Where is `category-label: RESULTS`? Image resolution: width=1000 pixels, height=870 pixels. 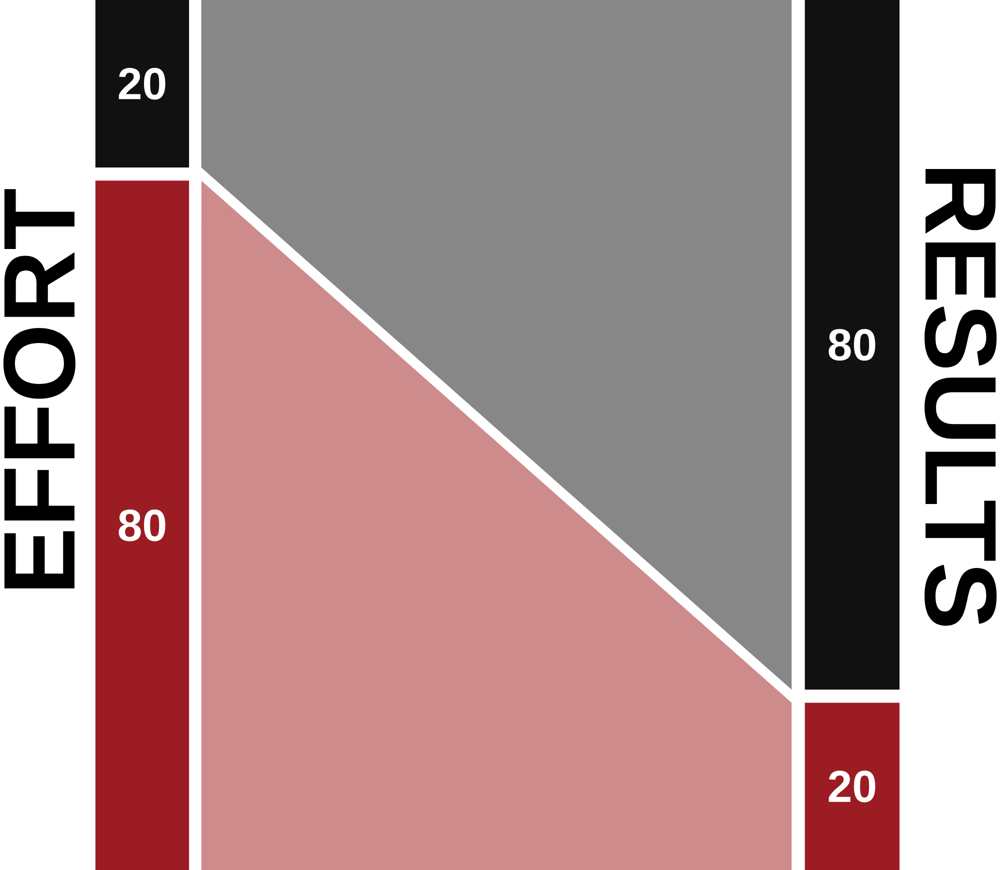 category-label: RESULTS is located at coordinates (960, 397).